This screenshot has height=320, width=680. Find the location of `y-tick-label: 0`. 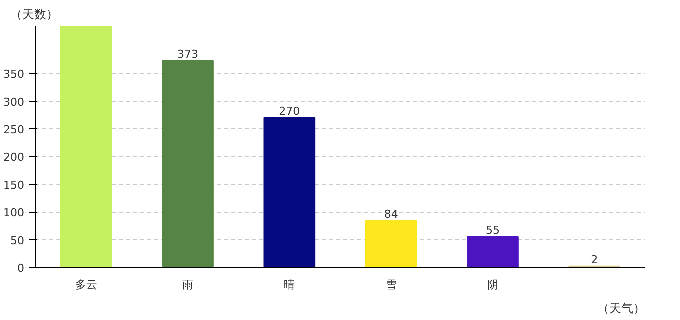

y-tick-label: 0 is located at coordinates (21, 268).